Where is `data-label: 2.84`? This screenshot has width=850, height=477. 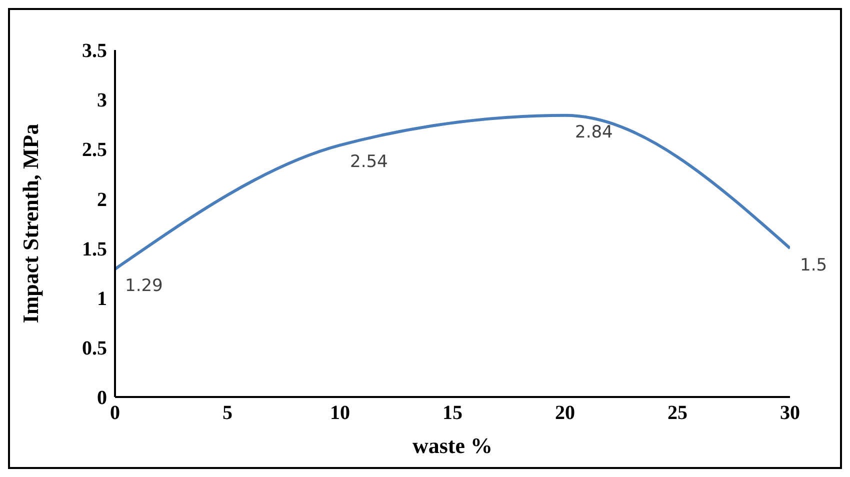
data-label: 2.84 is located at coordinates (594, 132).